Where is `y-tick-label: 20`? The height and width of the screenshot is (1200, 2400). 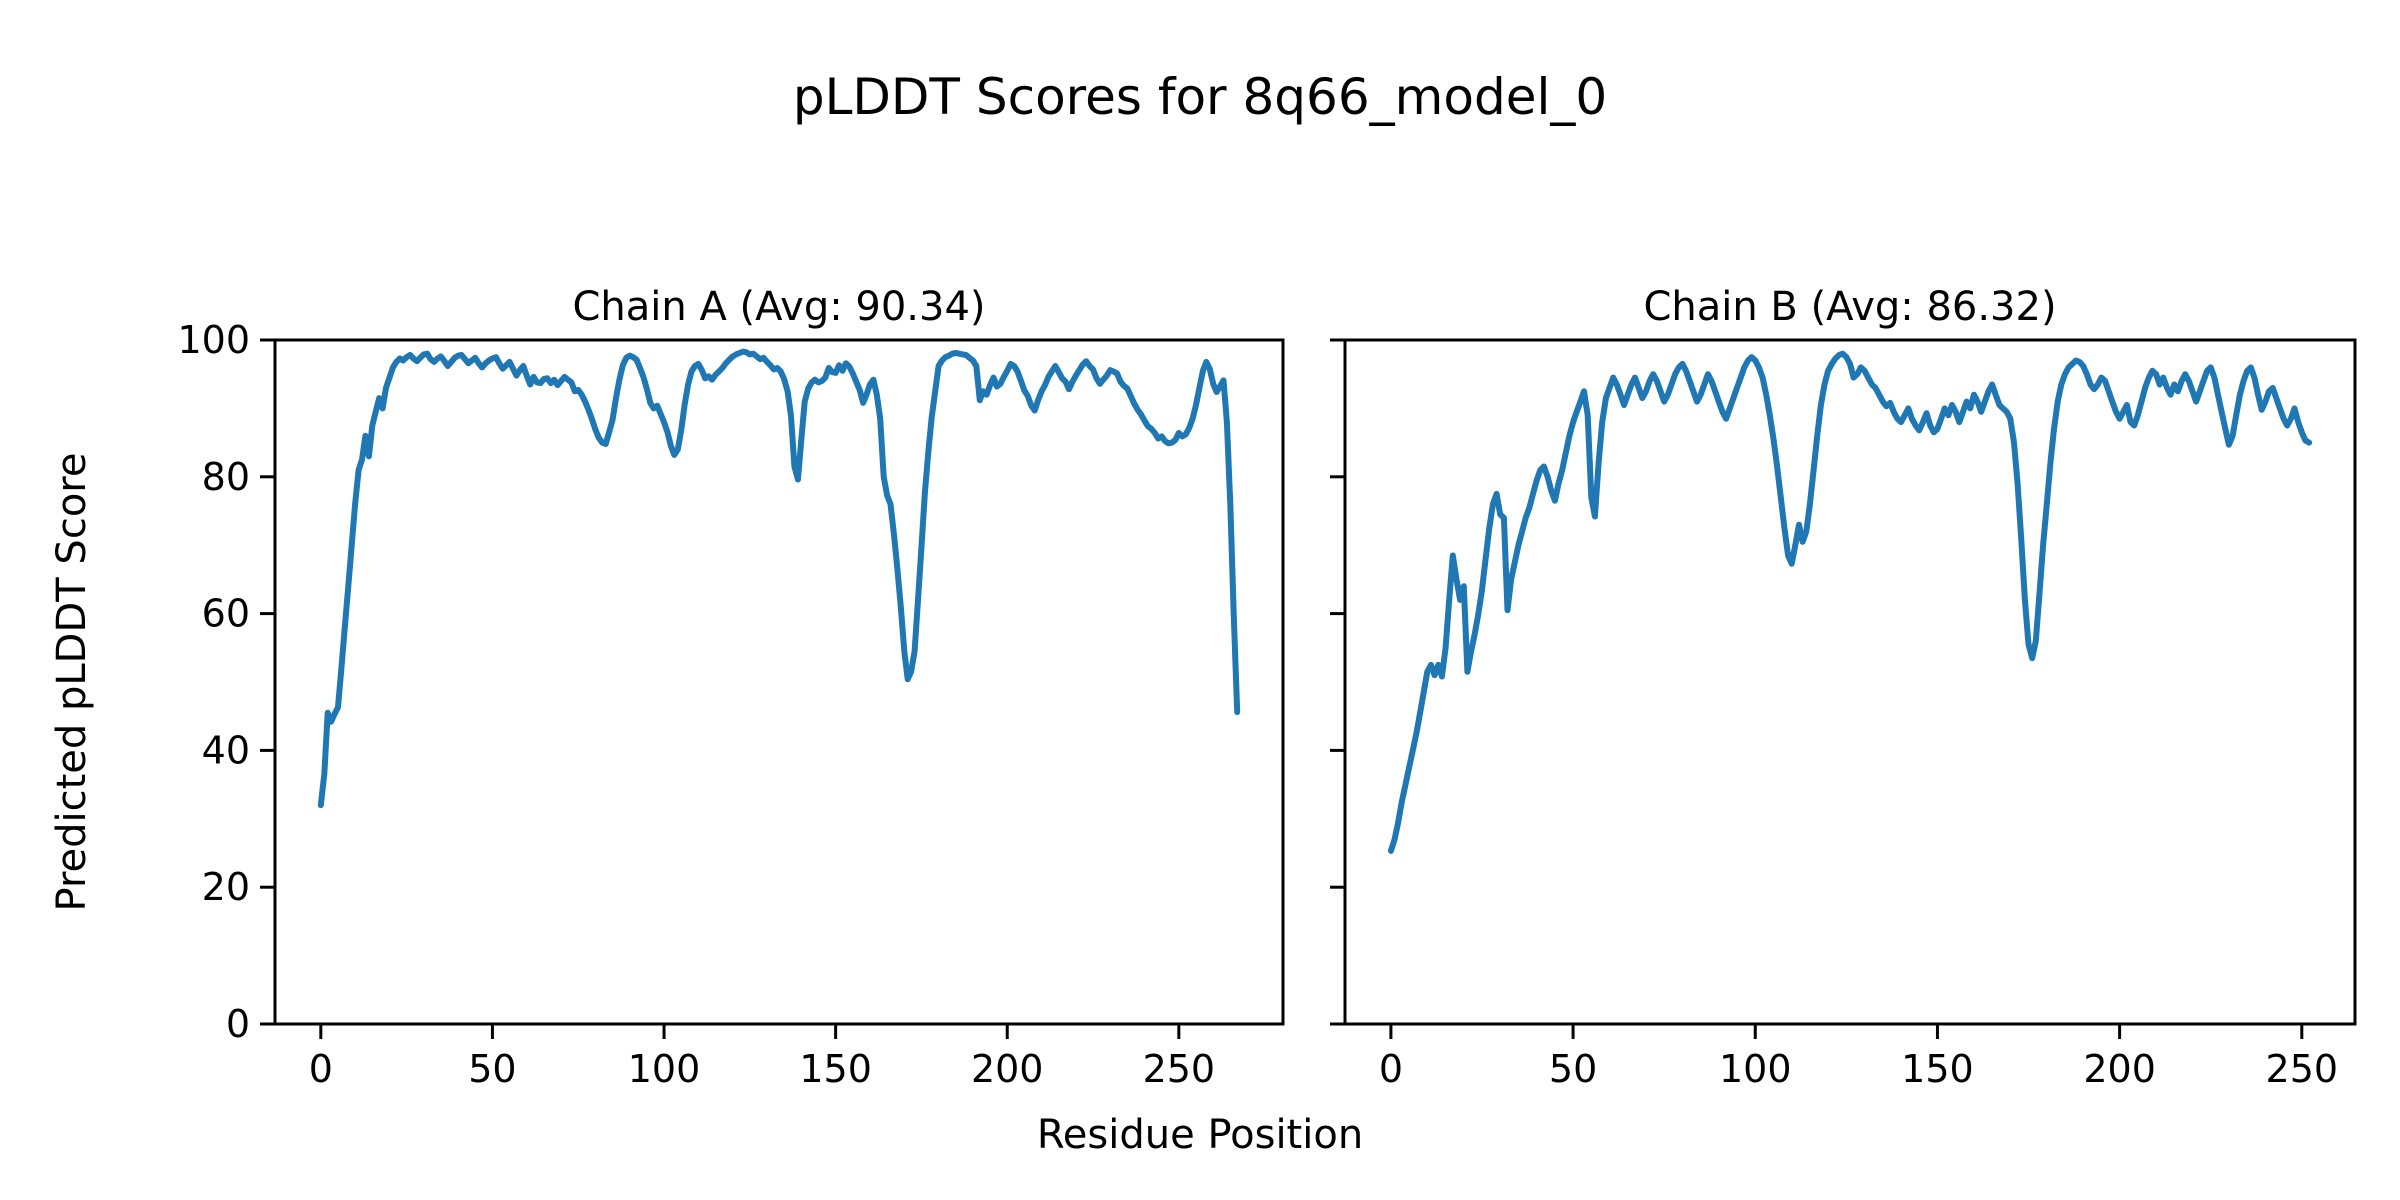 y-tick-label: 20 is located at coordinates (226, 887).